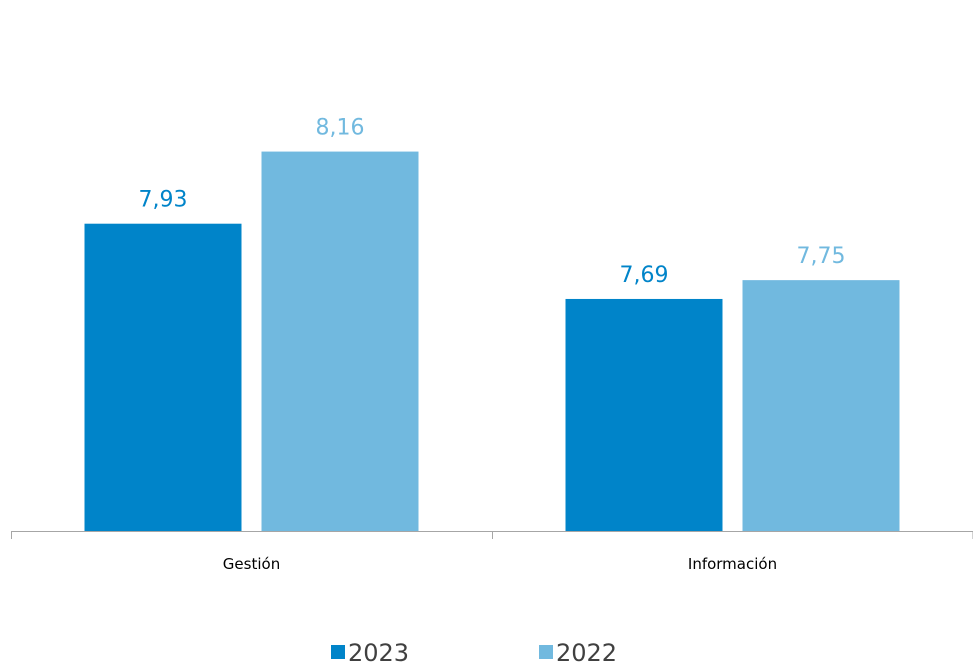  Describe the element at coordinates (492, 535) in the screenshot. I see `x-axis` at that location.